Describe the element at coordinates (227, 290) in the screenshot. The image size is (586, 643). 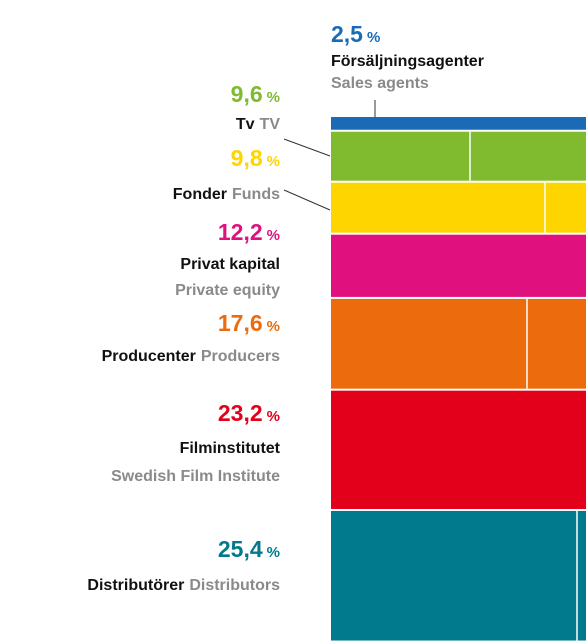
I see `category-en: Private equity` at that location.